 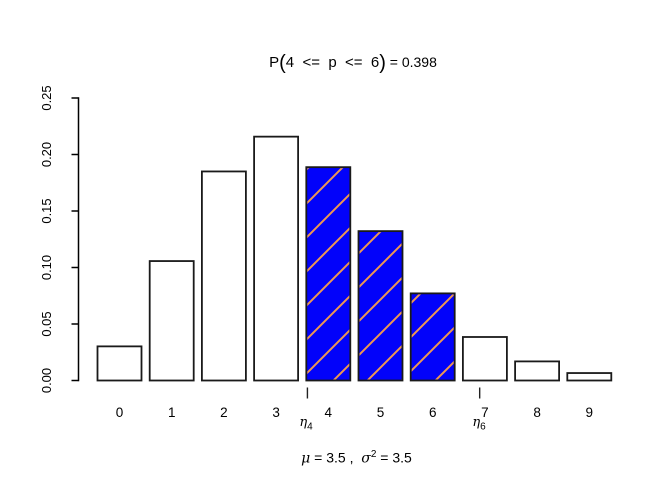 I want to click on eta4-marker-label: η4, so click(x=306, y=423).